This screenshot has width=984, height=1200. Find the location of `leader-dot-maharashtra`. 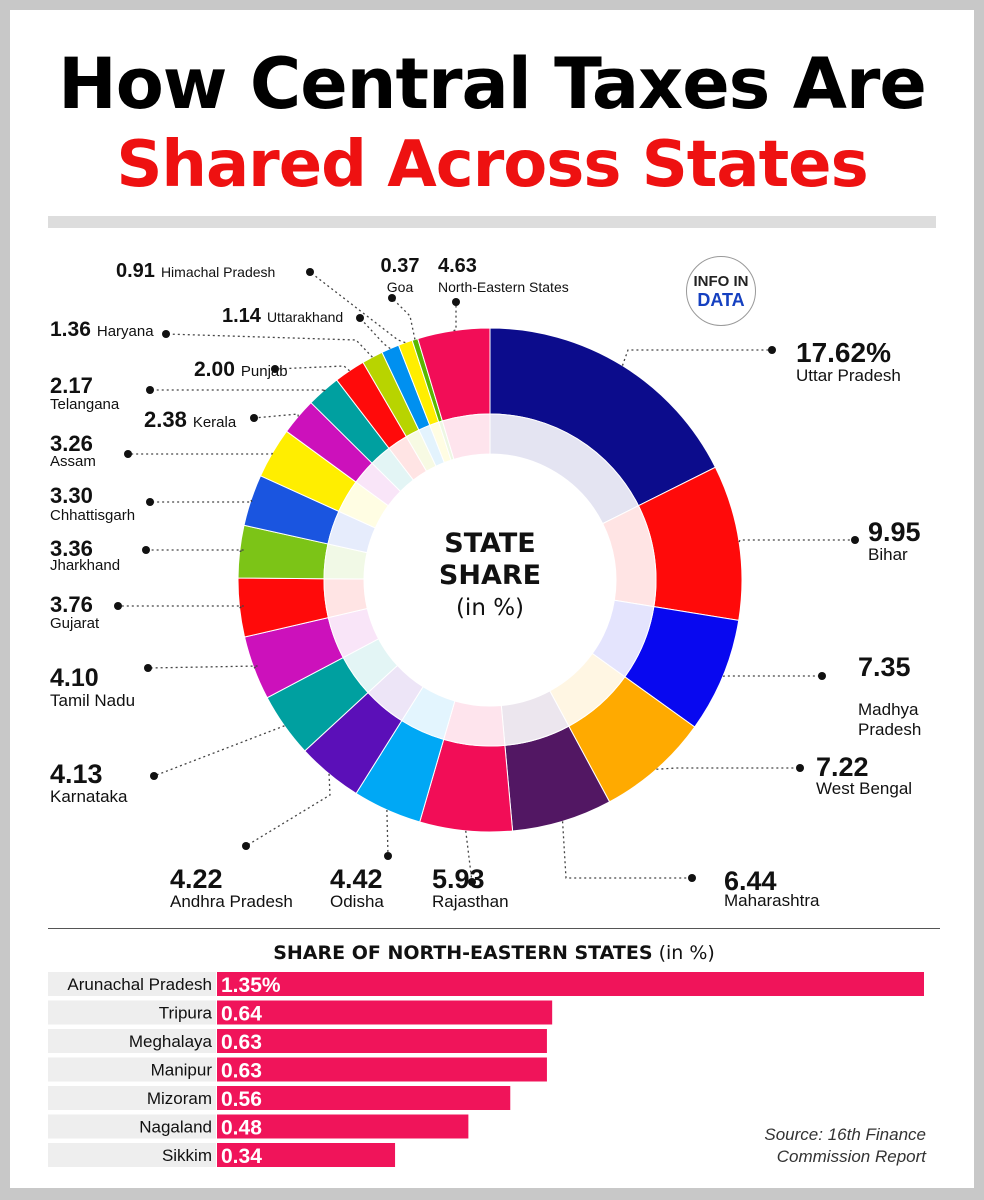

leader-dot-maharashtra is located at coordinates (692, 878).